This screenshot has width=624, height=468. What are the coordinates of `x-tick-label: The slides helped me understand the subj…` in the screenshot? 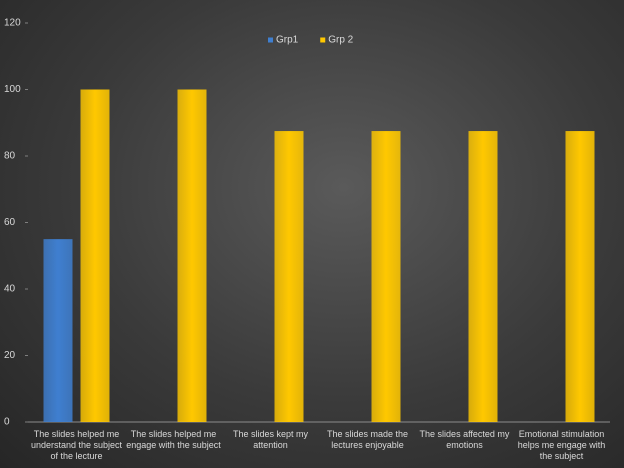 It's located at (76, 445).